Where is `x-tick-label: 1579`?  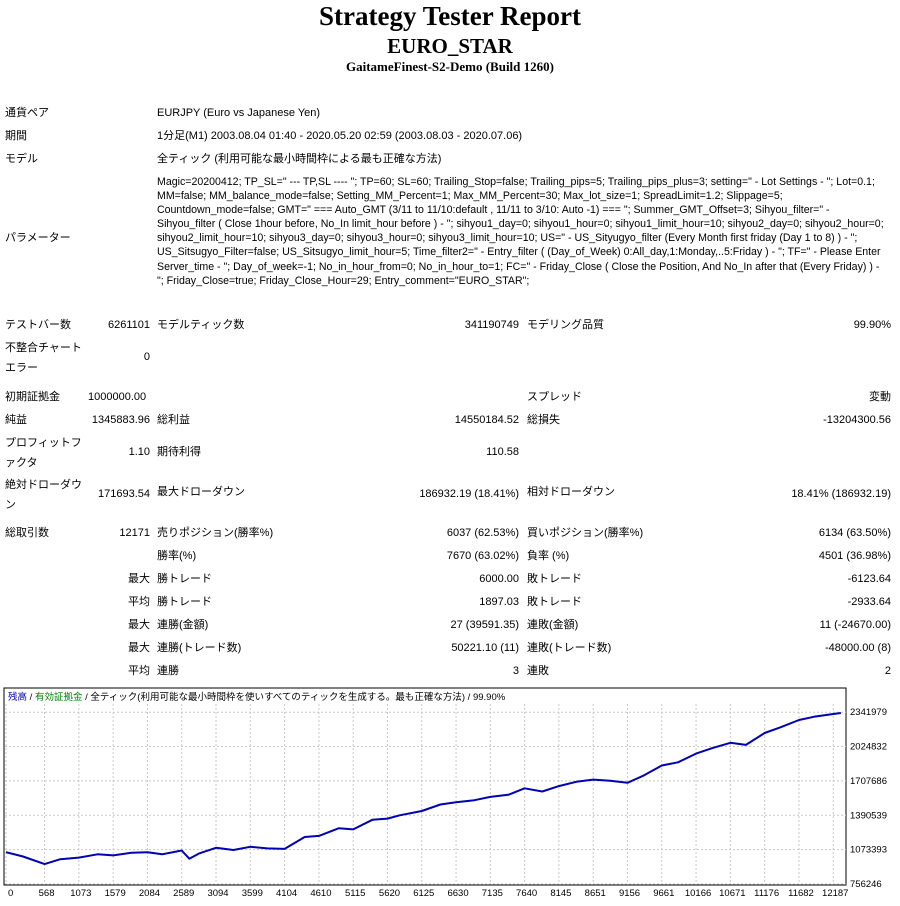
x-tick-label: 1579 is located at coordinates (115, 893).